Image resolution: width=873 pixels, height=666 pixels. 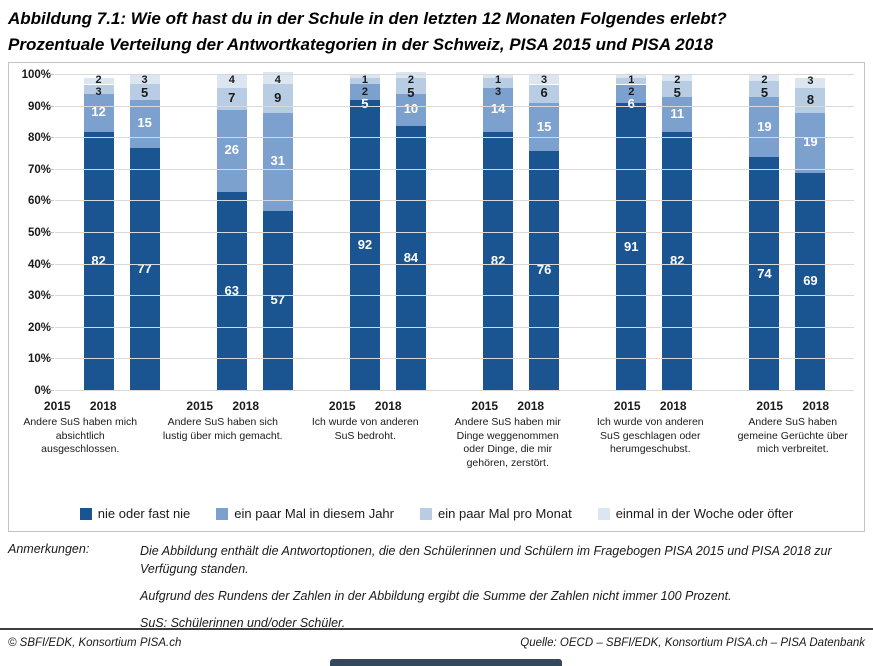 I want to click on bar-pair: 2 5 19 74 3 8 19 69, so click(x=787, y=233).